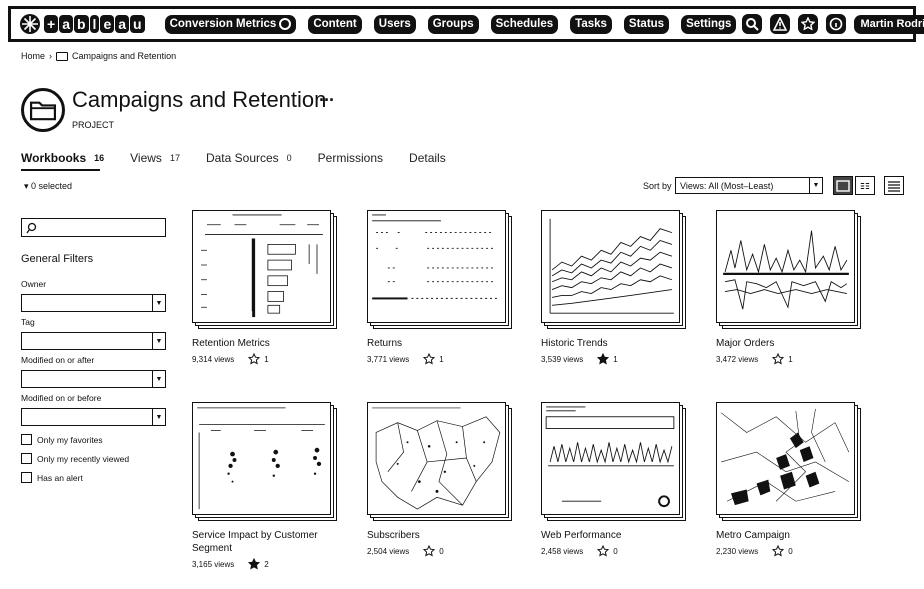 Image resolution: width=924 pixels, height=589 pixels. What do you see at coordinates (93, 379) in the screenshot?
I see `modified-after-dropdown: ▼` at bounding box center [93, 379].